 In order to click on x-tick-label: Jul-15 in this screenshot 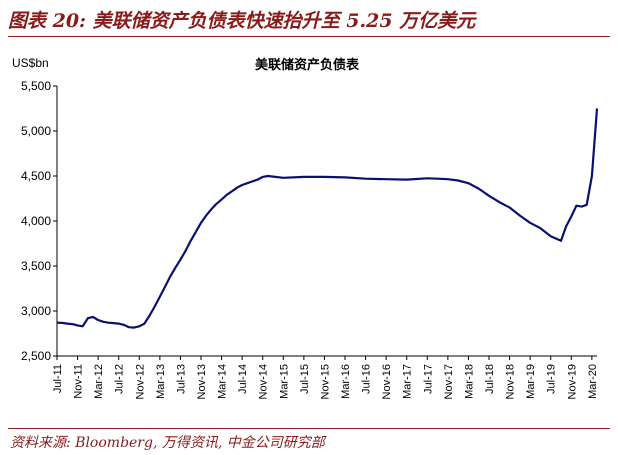, I will do `click(305, 379)`.